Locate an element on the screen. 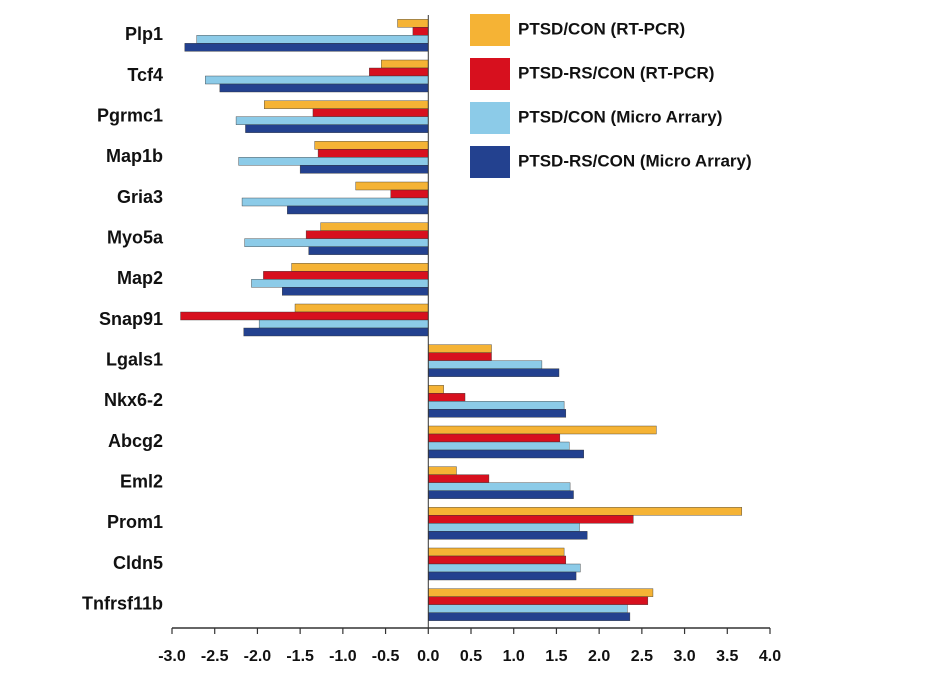 The image size is (930, 695). category-label: Abcg2 is located at coordinates (135, 441).